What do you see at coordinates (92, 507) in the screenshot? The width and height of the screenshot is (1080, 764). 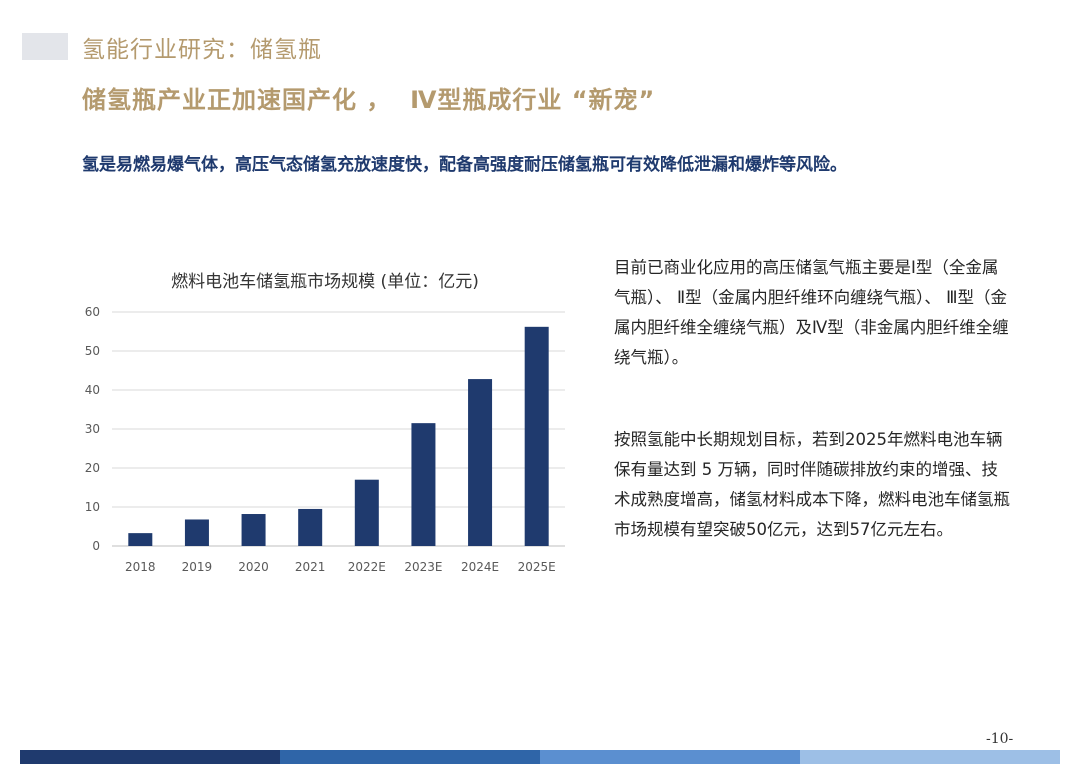 I see `y-tick-label: 10` at bounding box center [92, 507].